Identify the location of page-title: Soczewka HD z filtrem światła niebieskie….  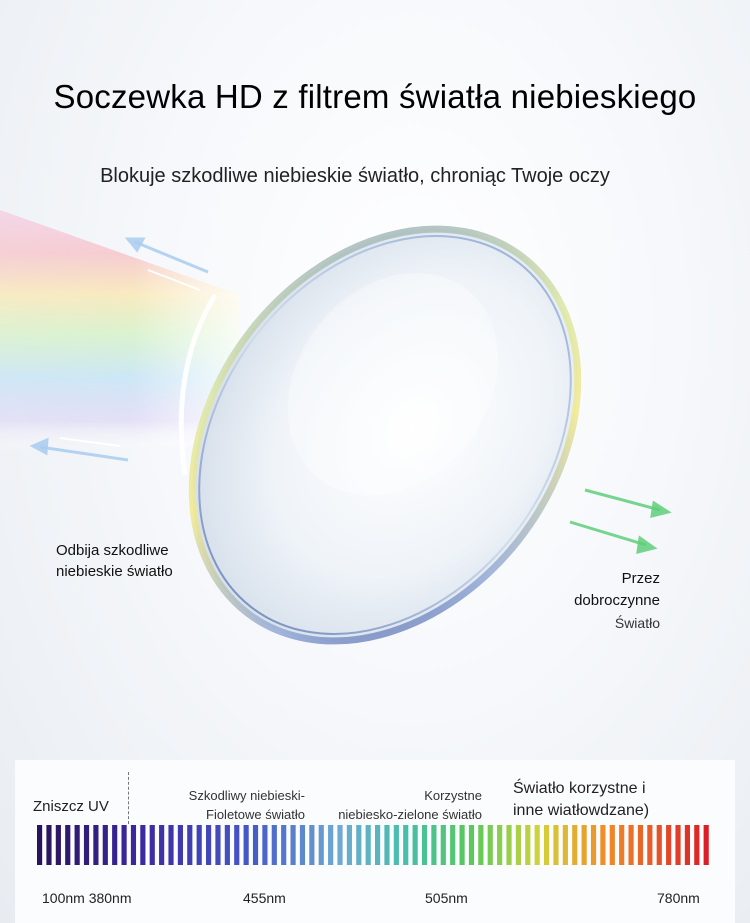
(375, 96).